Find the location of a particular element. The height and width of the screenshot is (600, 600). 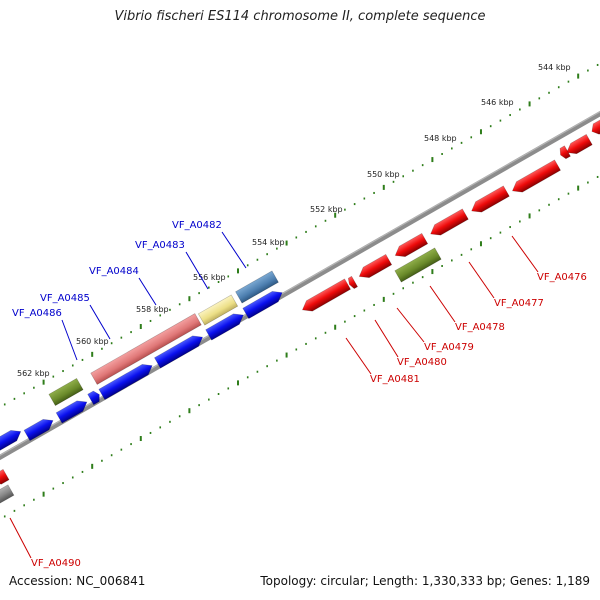

kbp-label: 558 kbp is located at coordinates (152, 309).